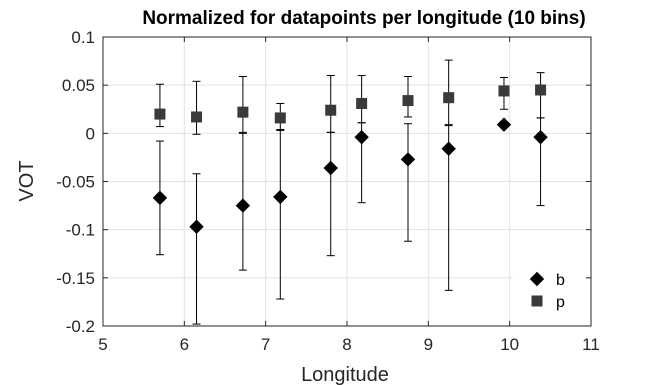 Image resolution: width=645 pixels, height=385 pixels. Describe the element at coordinates (560, 280) in the screenshot. I see `legend-label-b: b` at that location.